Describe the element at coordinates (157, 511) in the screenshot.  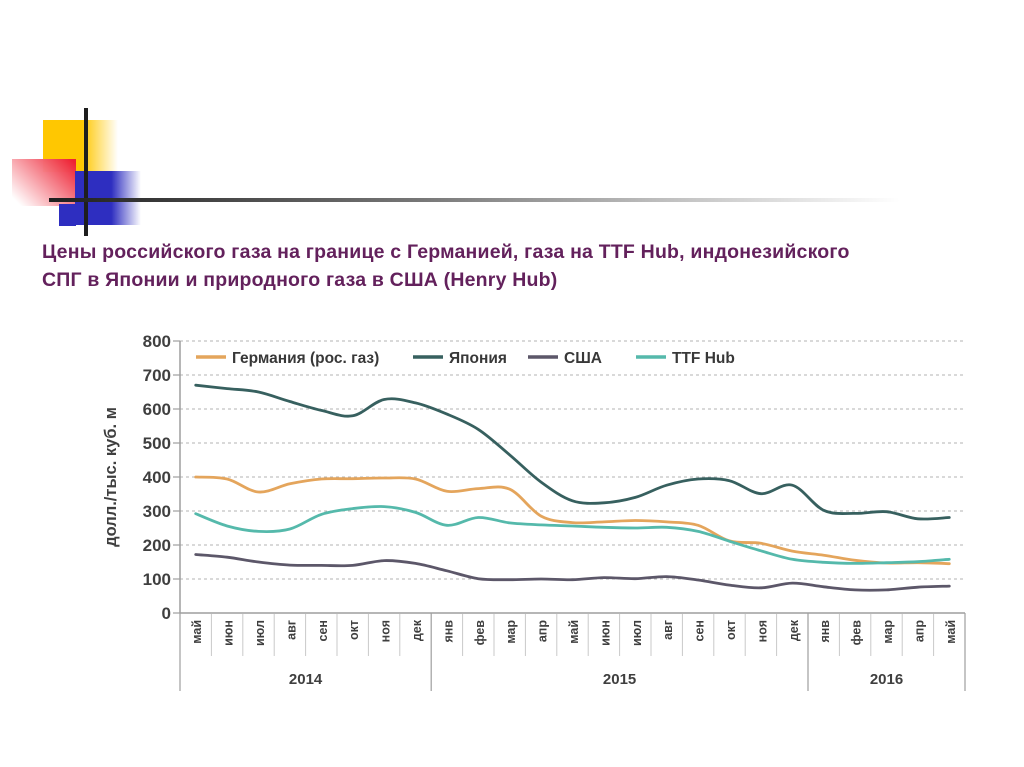
I see `y-tick-label-300: 300` at that location.